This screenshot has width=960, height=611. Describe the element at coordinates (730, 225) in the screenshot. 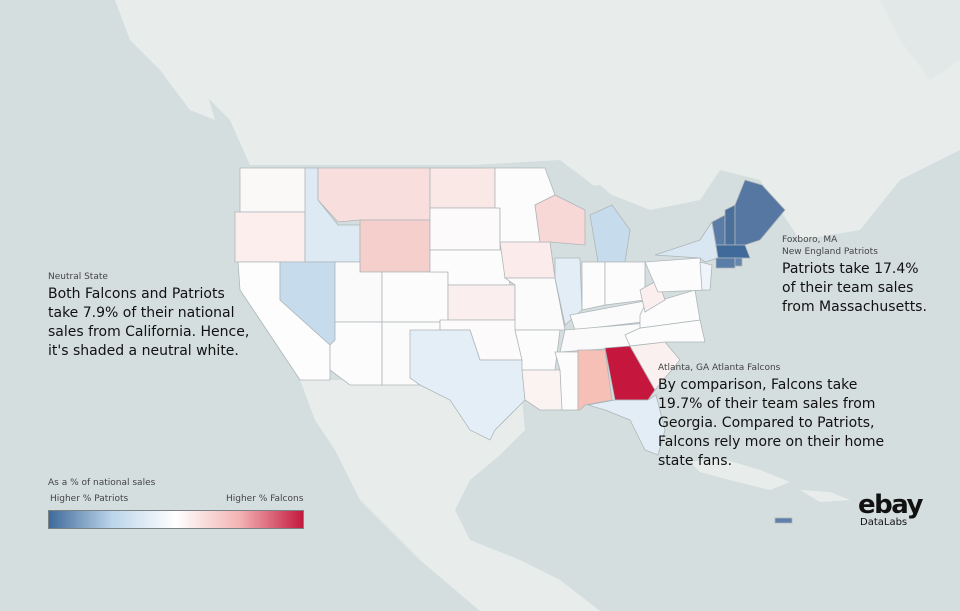

I see `state-new-hampshire` at that location.